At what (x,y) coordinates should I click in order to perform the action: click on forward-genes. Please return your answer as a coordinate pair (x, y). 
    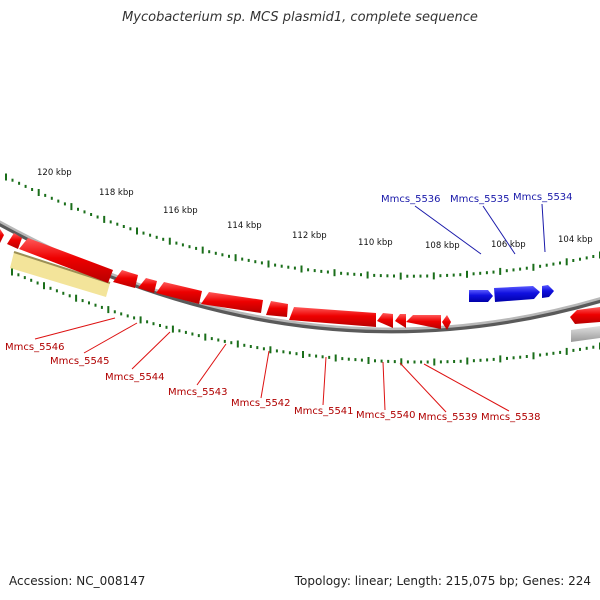
    Looking at the image, I should click on (511, 293).